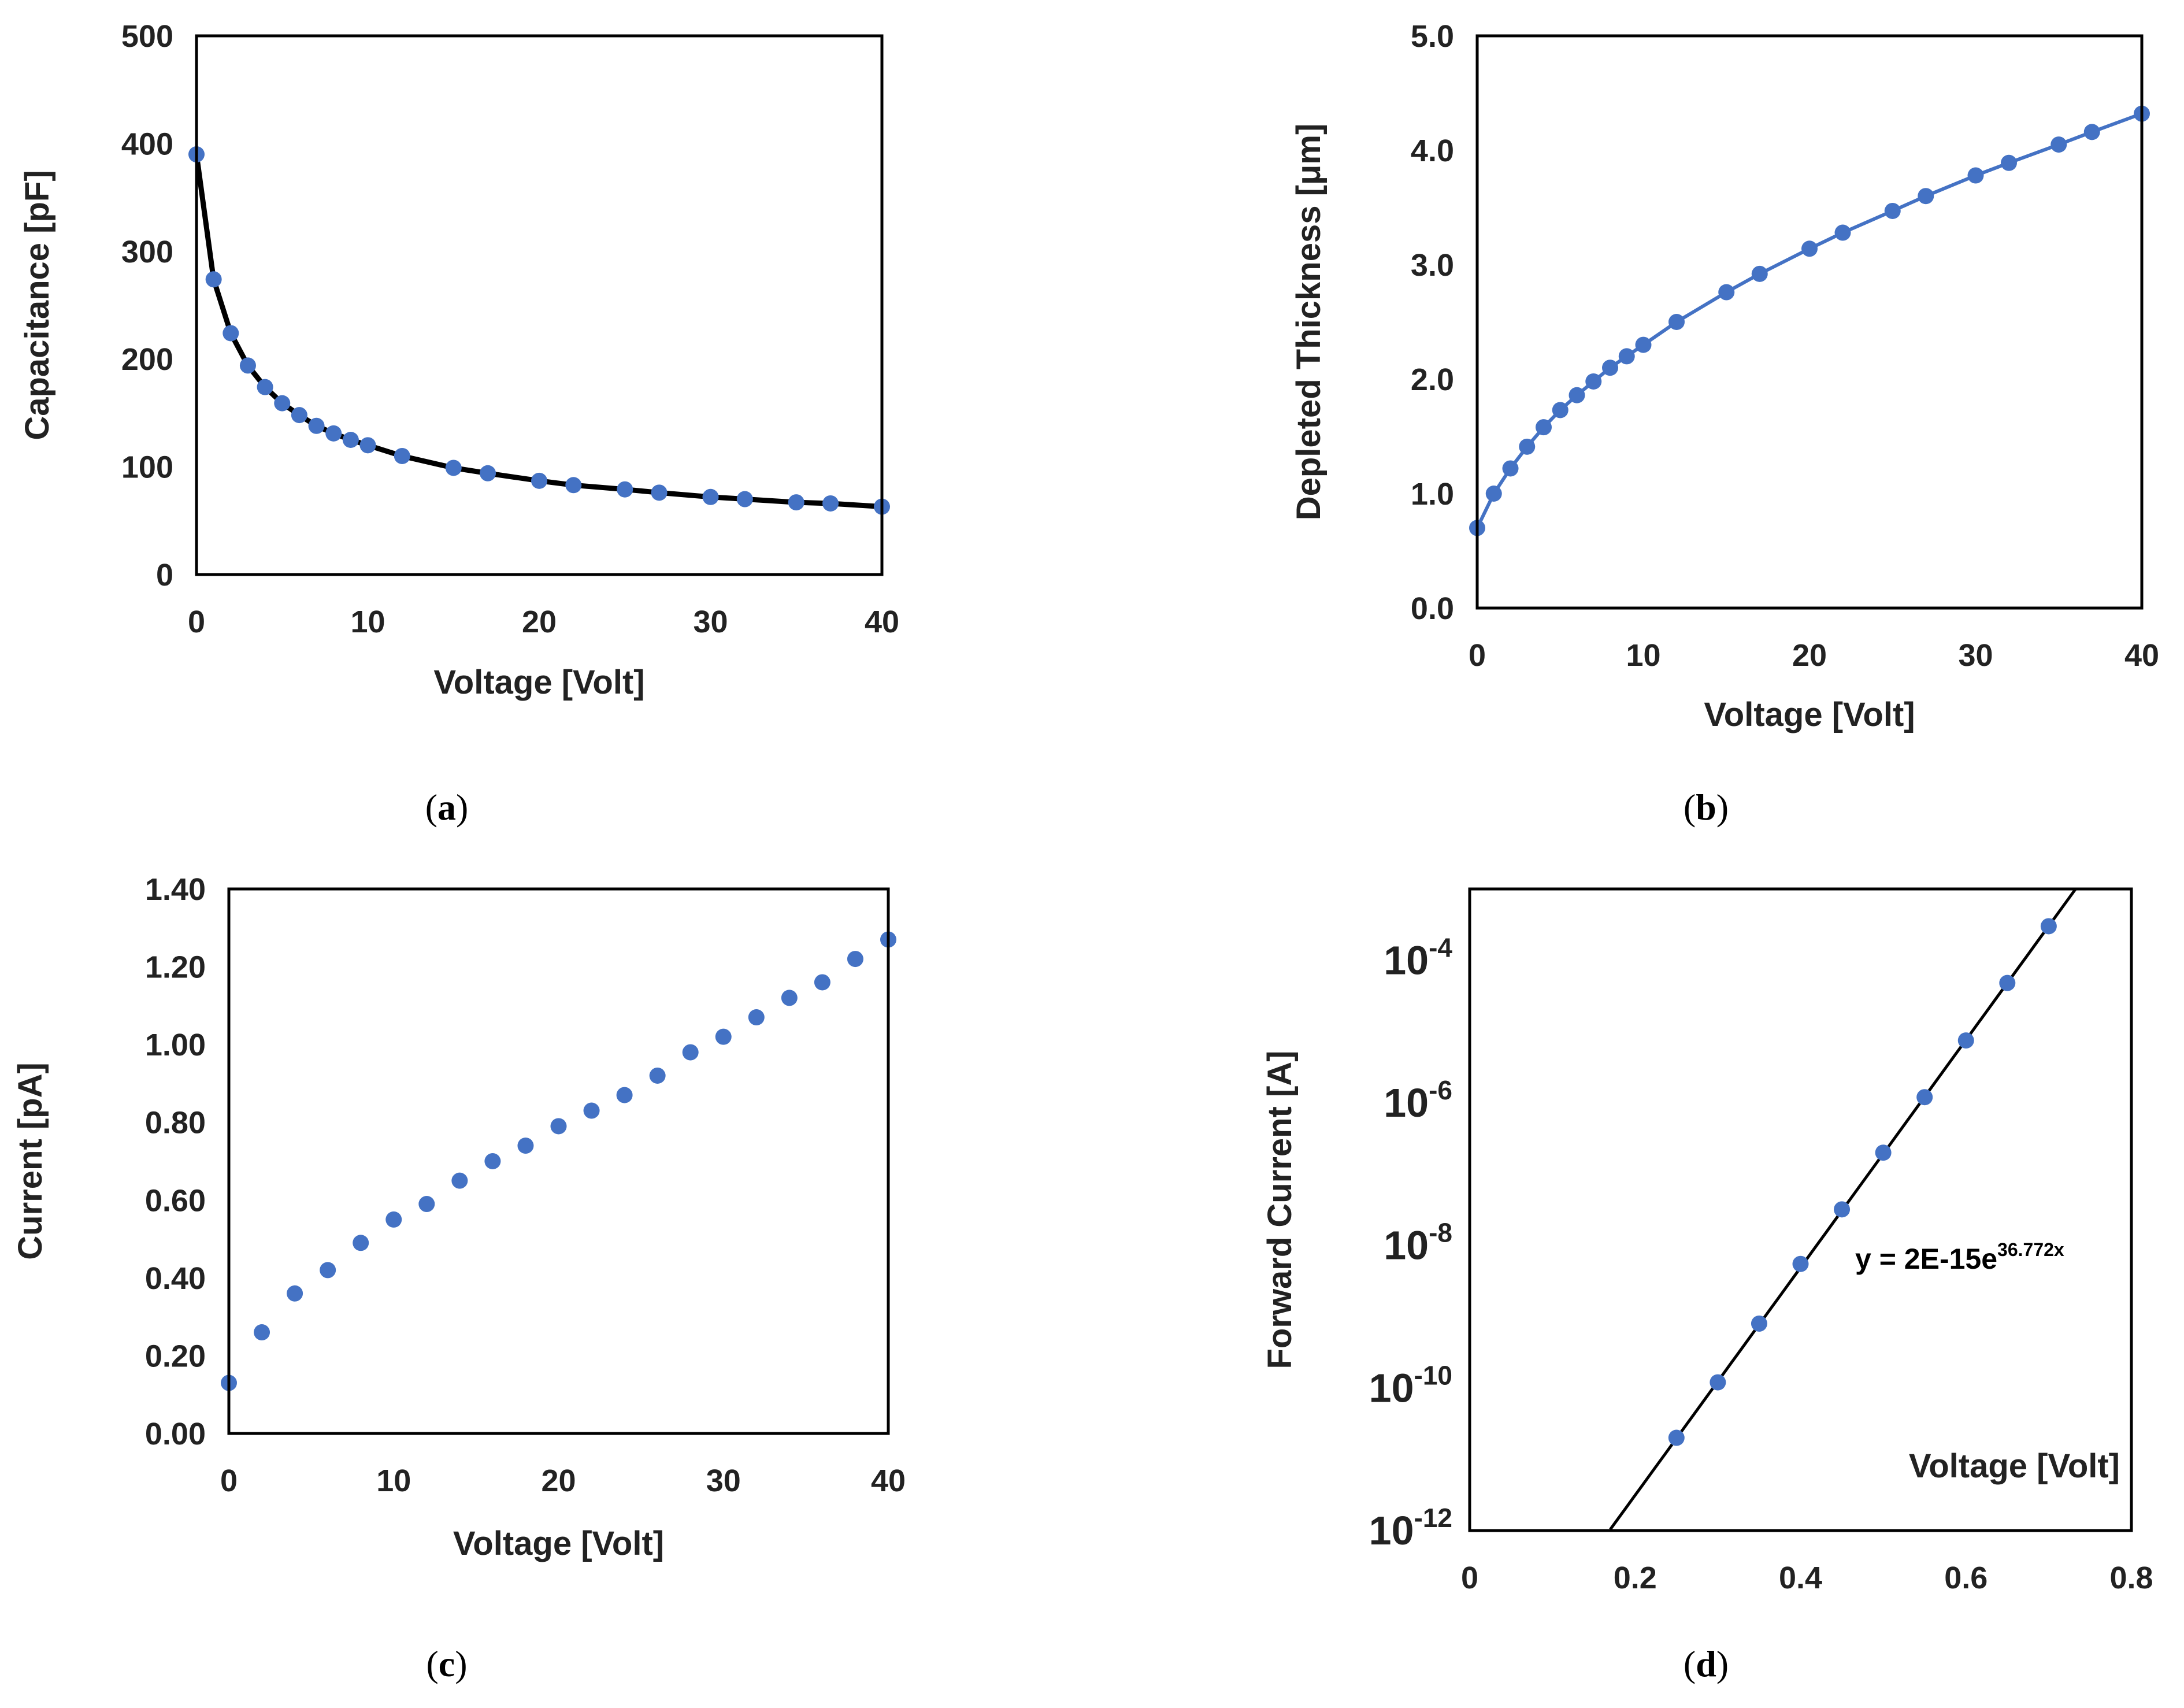 The image size is (2184, 1708). Describe the element at coordinates (147, 467) in the screenshot. I see `y-tick-label: 100` at that location.